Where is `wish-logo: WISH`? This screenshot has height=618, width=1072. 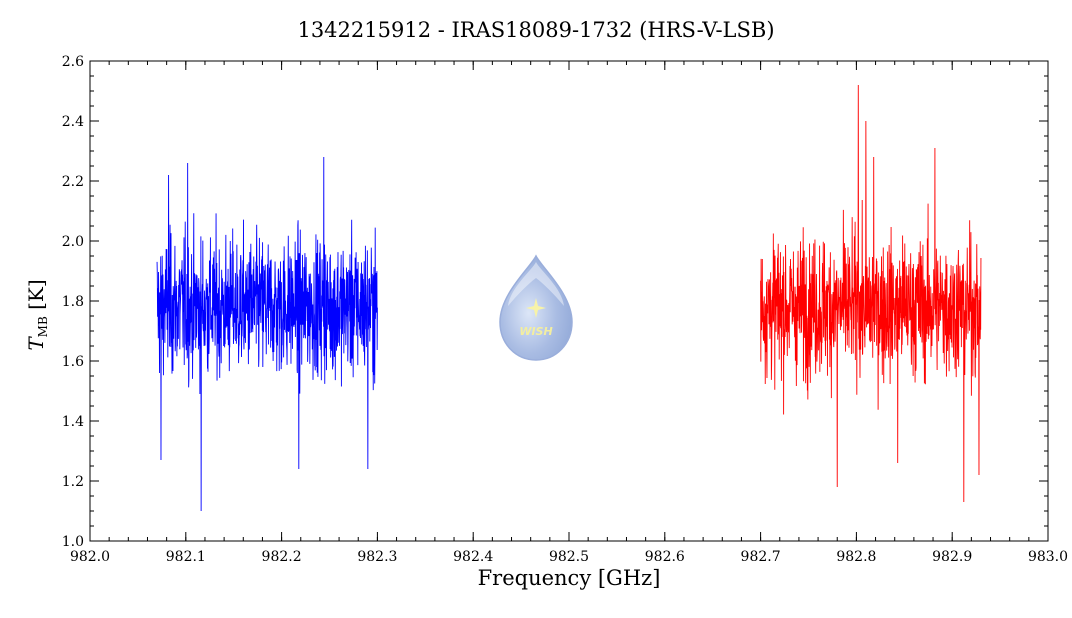 wish-logo: WISH is located at coordinates (536, 307).